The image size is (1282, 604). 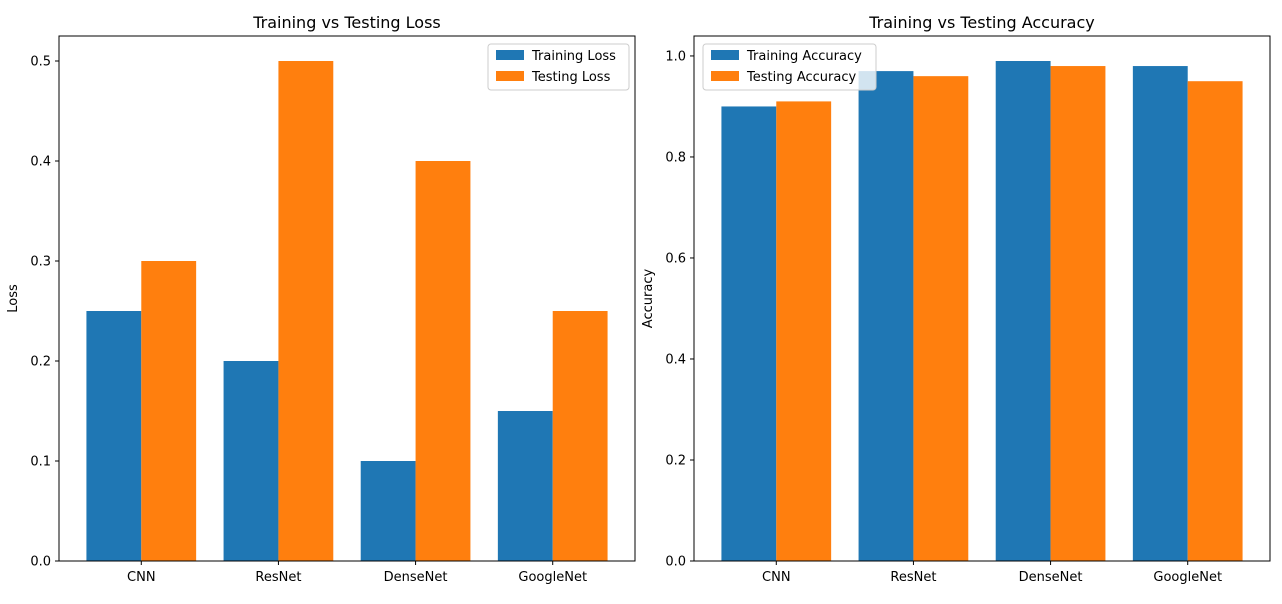 What do you see at coordinates (675, 157) in the screenshot?
I see `y-tick-label: 0.8` at bounding box center [675, 157].